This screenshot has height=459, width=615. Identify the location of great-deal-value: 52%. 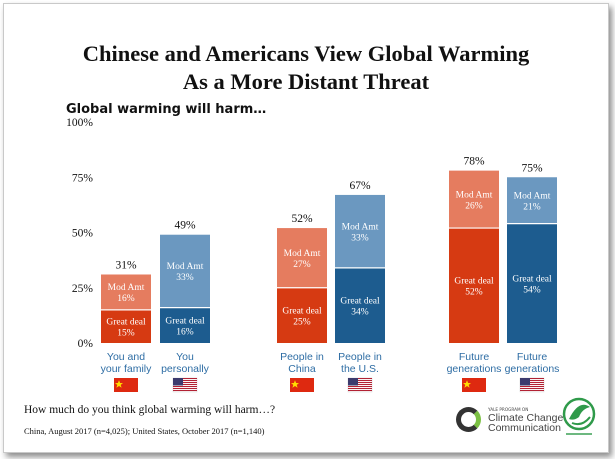
(474, 293).